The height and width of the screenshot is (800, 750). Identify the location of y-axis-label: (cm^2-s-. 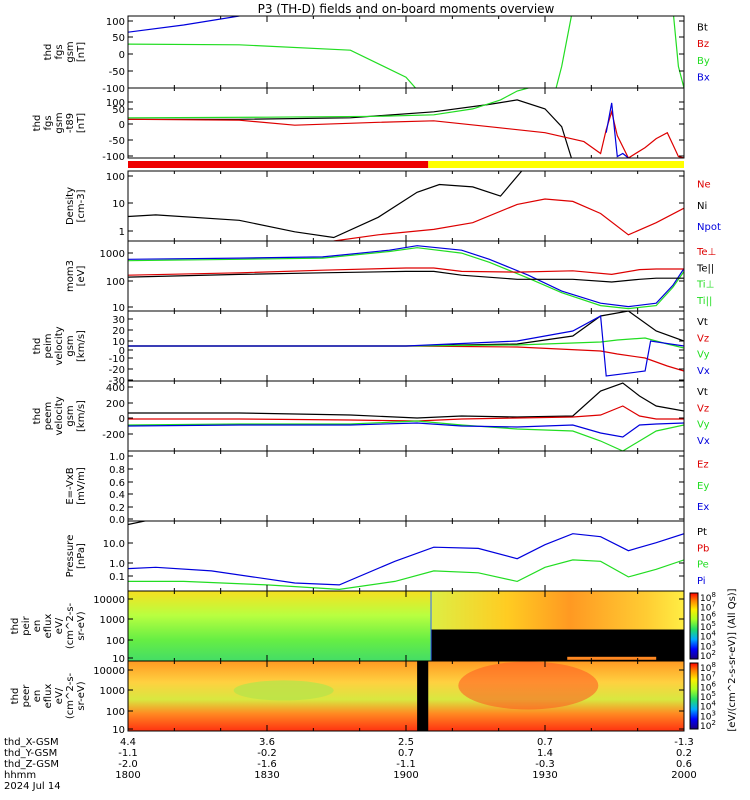
(70, 695).